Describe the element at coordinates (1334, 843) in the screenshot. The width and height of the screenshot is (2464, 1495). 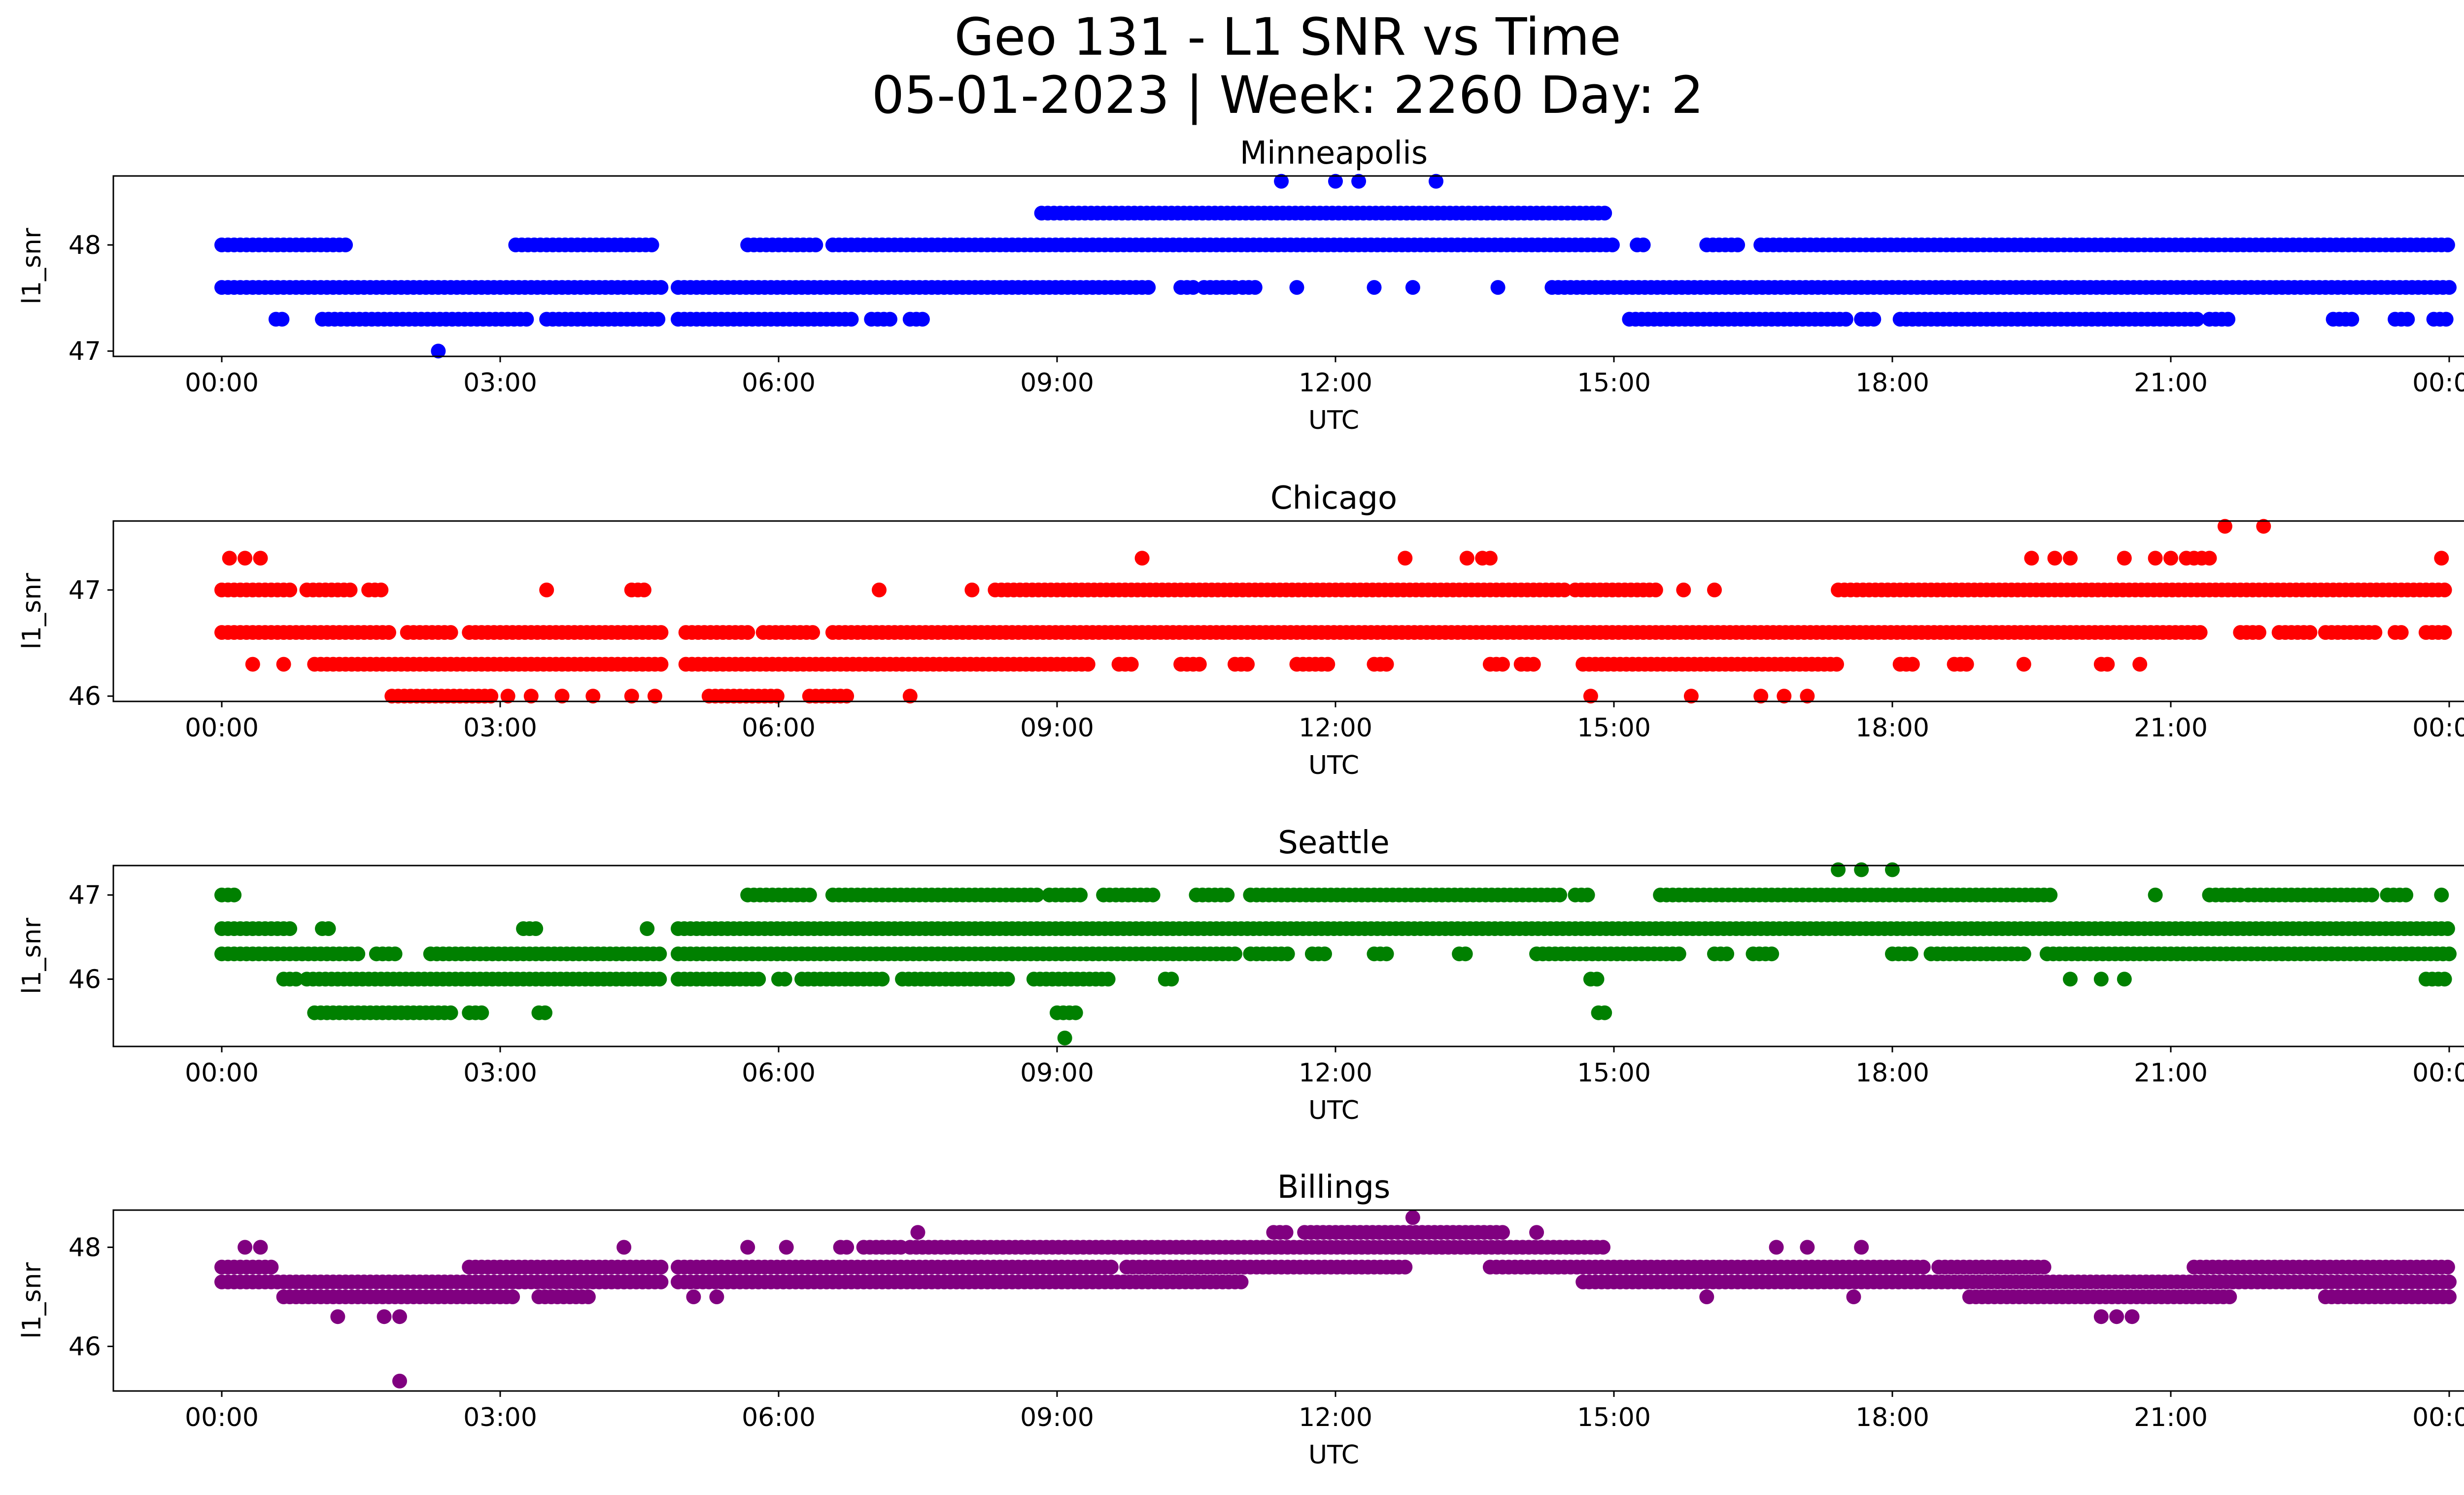
I see `subplot-title: Seattle` at that location.